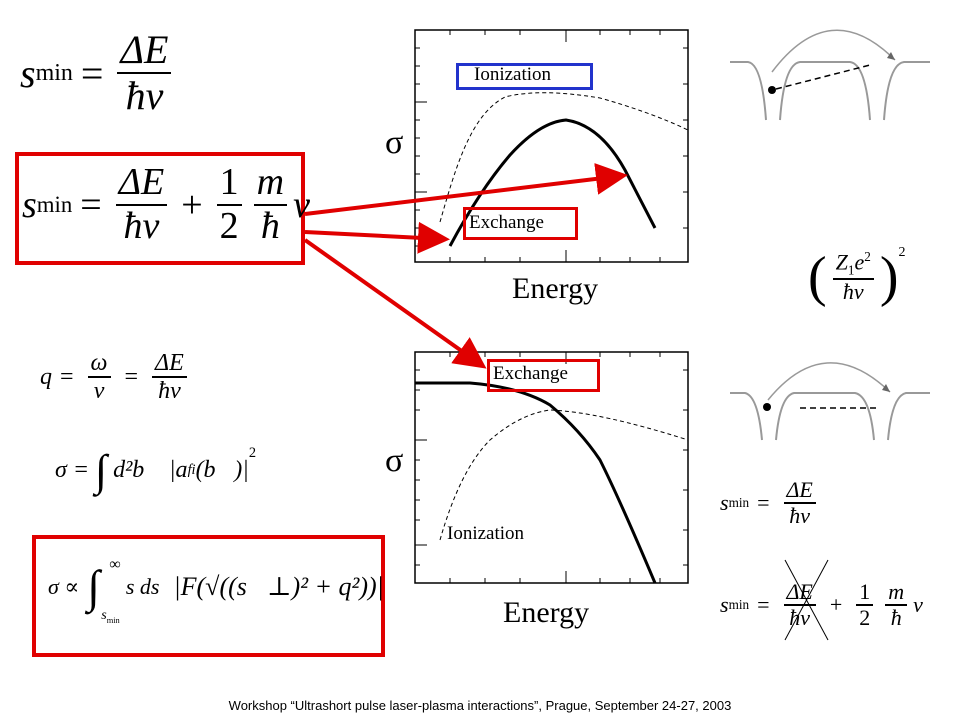  Describe the element at coordinates (222, 470) in the screenshot. I see `formula-part: (b⃗)|` at that location.